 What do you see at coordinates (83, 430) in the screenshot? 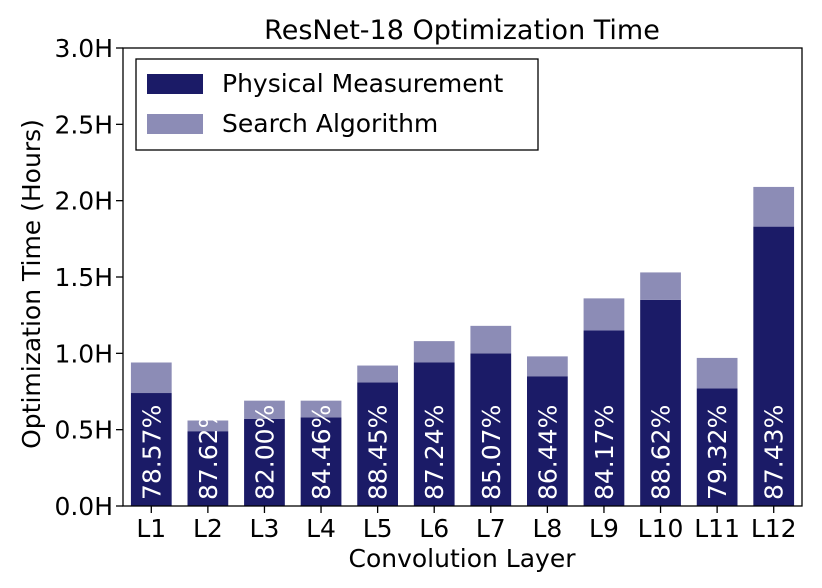
I see `y-tick-label: 0.5H` at bounding box center [83, 430].